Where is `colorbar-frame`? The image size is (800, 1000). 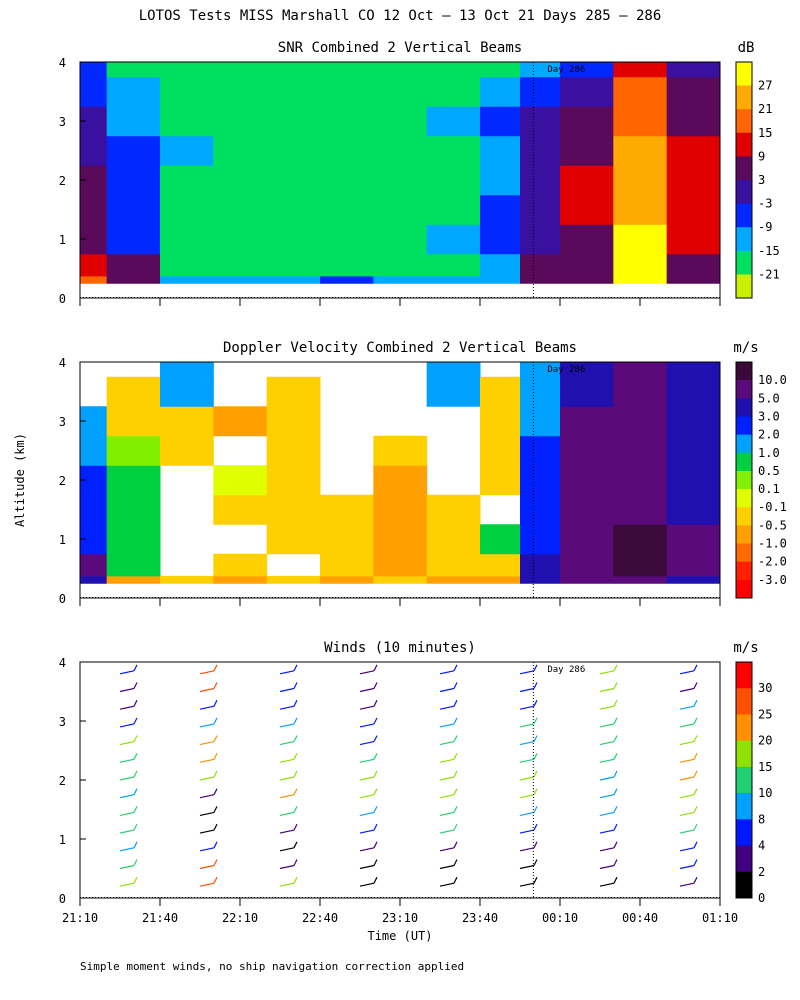
colorbar-frame is located at coordinates (744, 780).